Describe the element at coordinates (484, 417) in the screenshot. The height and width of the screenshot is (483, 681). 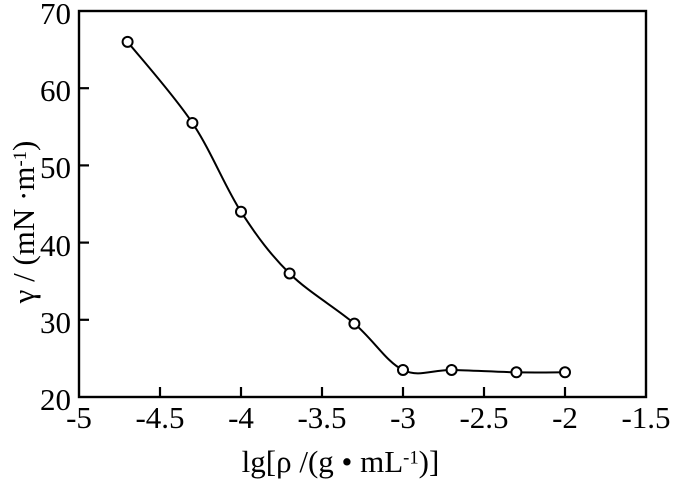
I see `x-tick-label: -2.5` at that location.